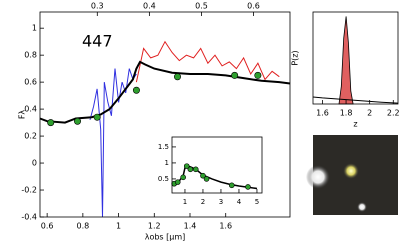 The image size is (407, 244). I want to click on x-axis-label: z, so click(355, 124).